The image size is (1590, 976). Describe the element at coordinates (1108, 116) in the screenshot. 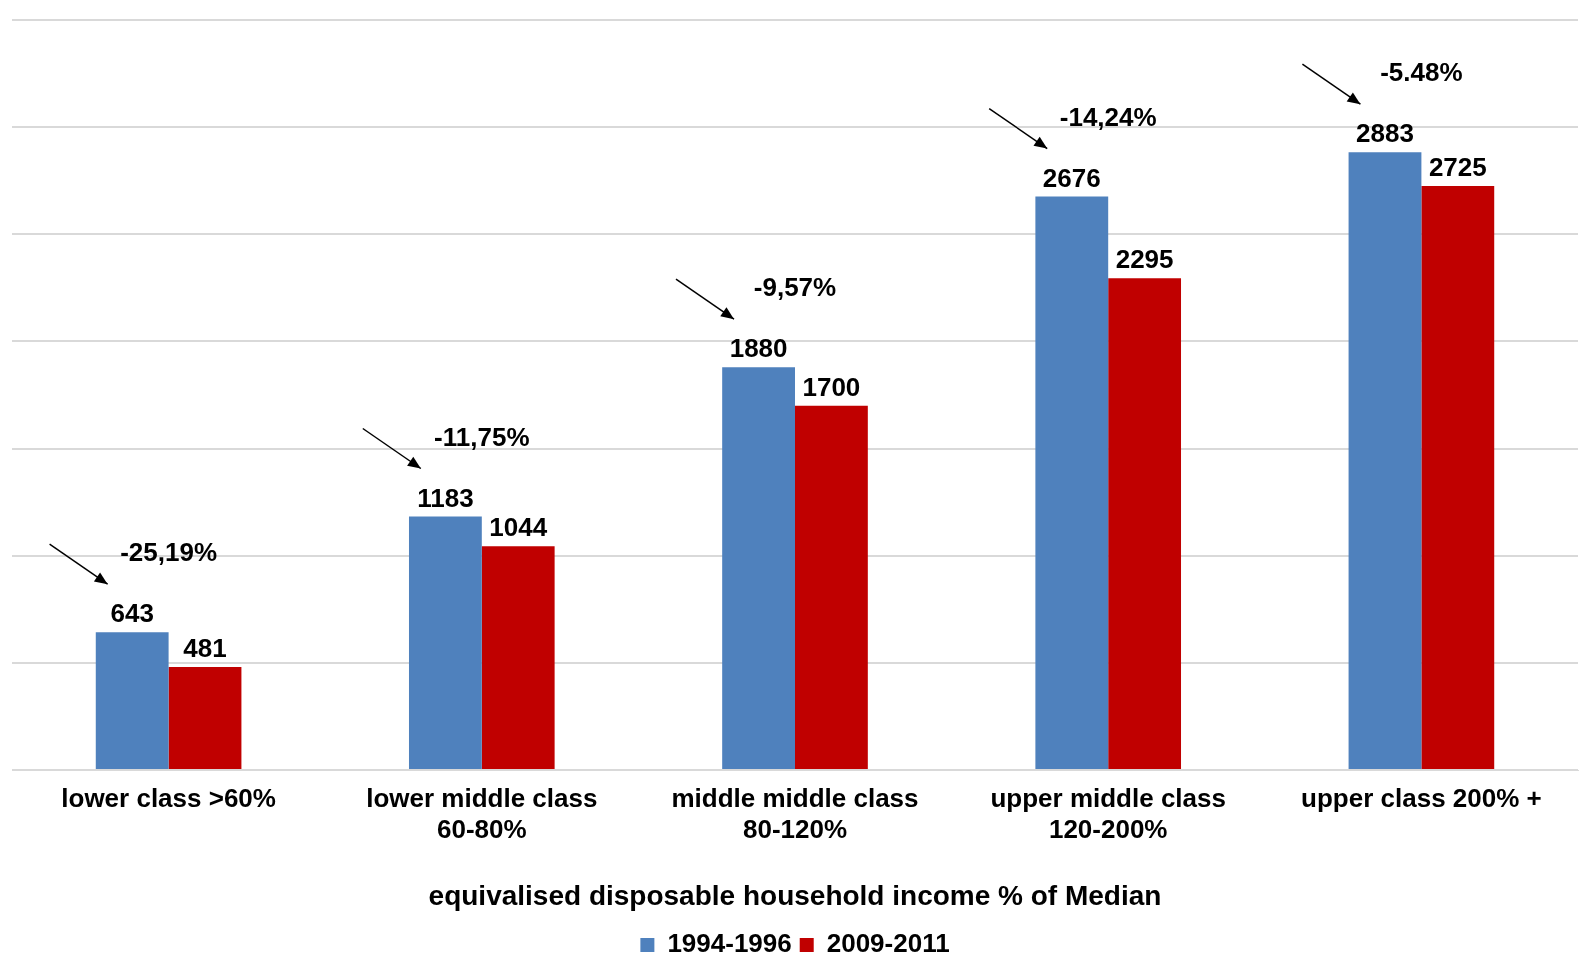

I see `annotation: -14,24%` at that location.